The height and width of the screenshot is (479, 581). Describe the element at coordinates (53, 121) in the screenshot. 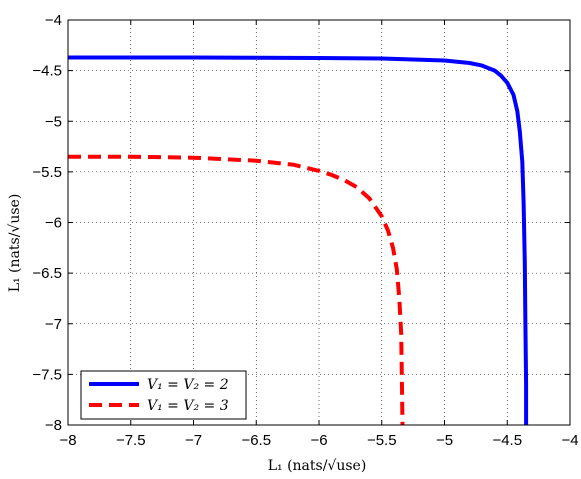

I see `y-tick-label: −5` at that location.